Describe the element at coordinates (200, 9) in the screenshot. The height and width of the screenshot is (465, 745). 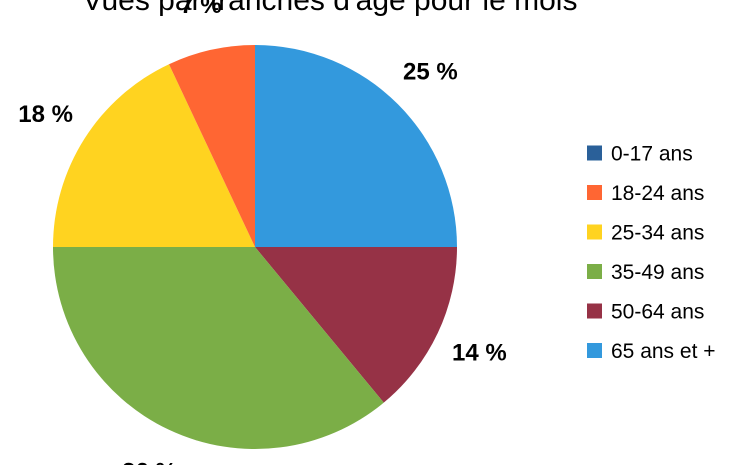
I see `data-label-18-24-ans: 7 %` at that location.